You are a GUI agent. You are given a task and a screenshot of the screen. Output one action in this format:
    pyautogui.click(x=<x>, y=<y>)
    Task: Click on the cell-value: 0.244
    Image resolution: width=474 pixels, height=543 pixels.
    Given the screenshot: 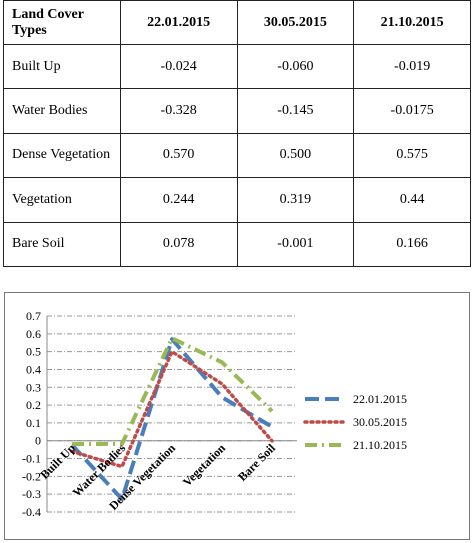 What is the action you would take?
    pyautogui.click(x=178, y=200)
    